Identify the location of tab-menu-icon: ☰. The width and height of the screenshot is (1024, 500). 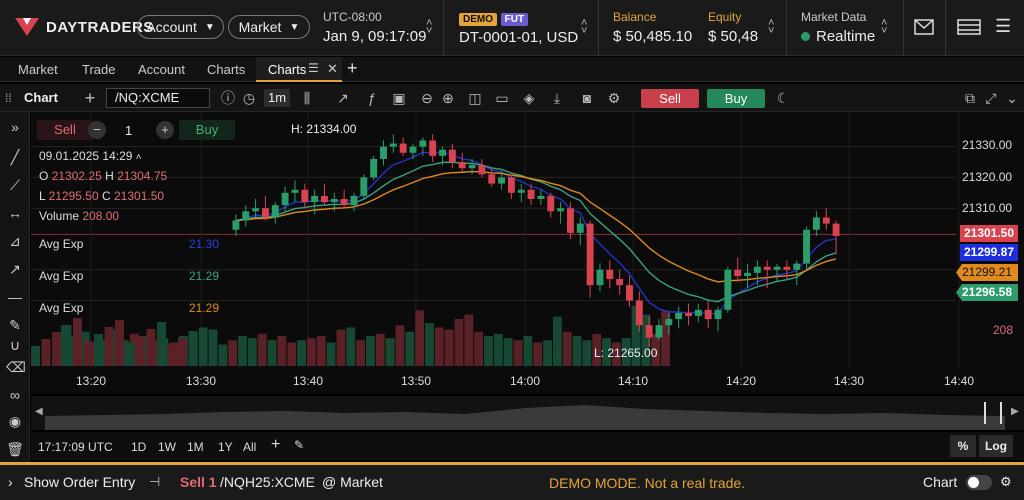
(313, 68).